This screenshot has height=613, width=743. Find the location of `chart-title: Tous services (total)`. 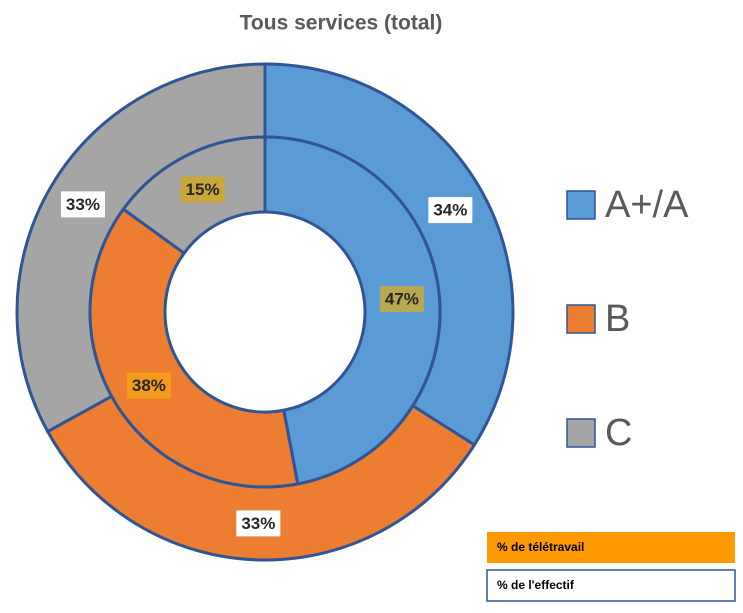

chart-title: Tous services (total) is located at coordinates (341, 23).